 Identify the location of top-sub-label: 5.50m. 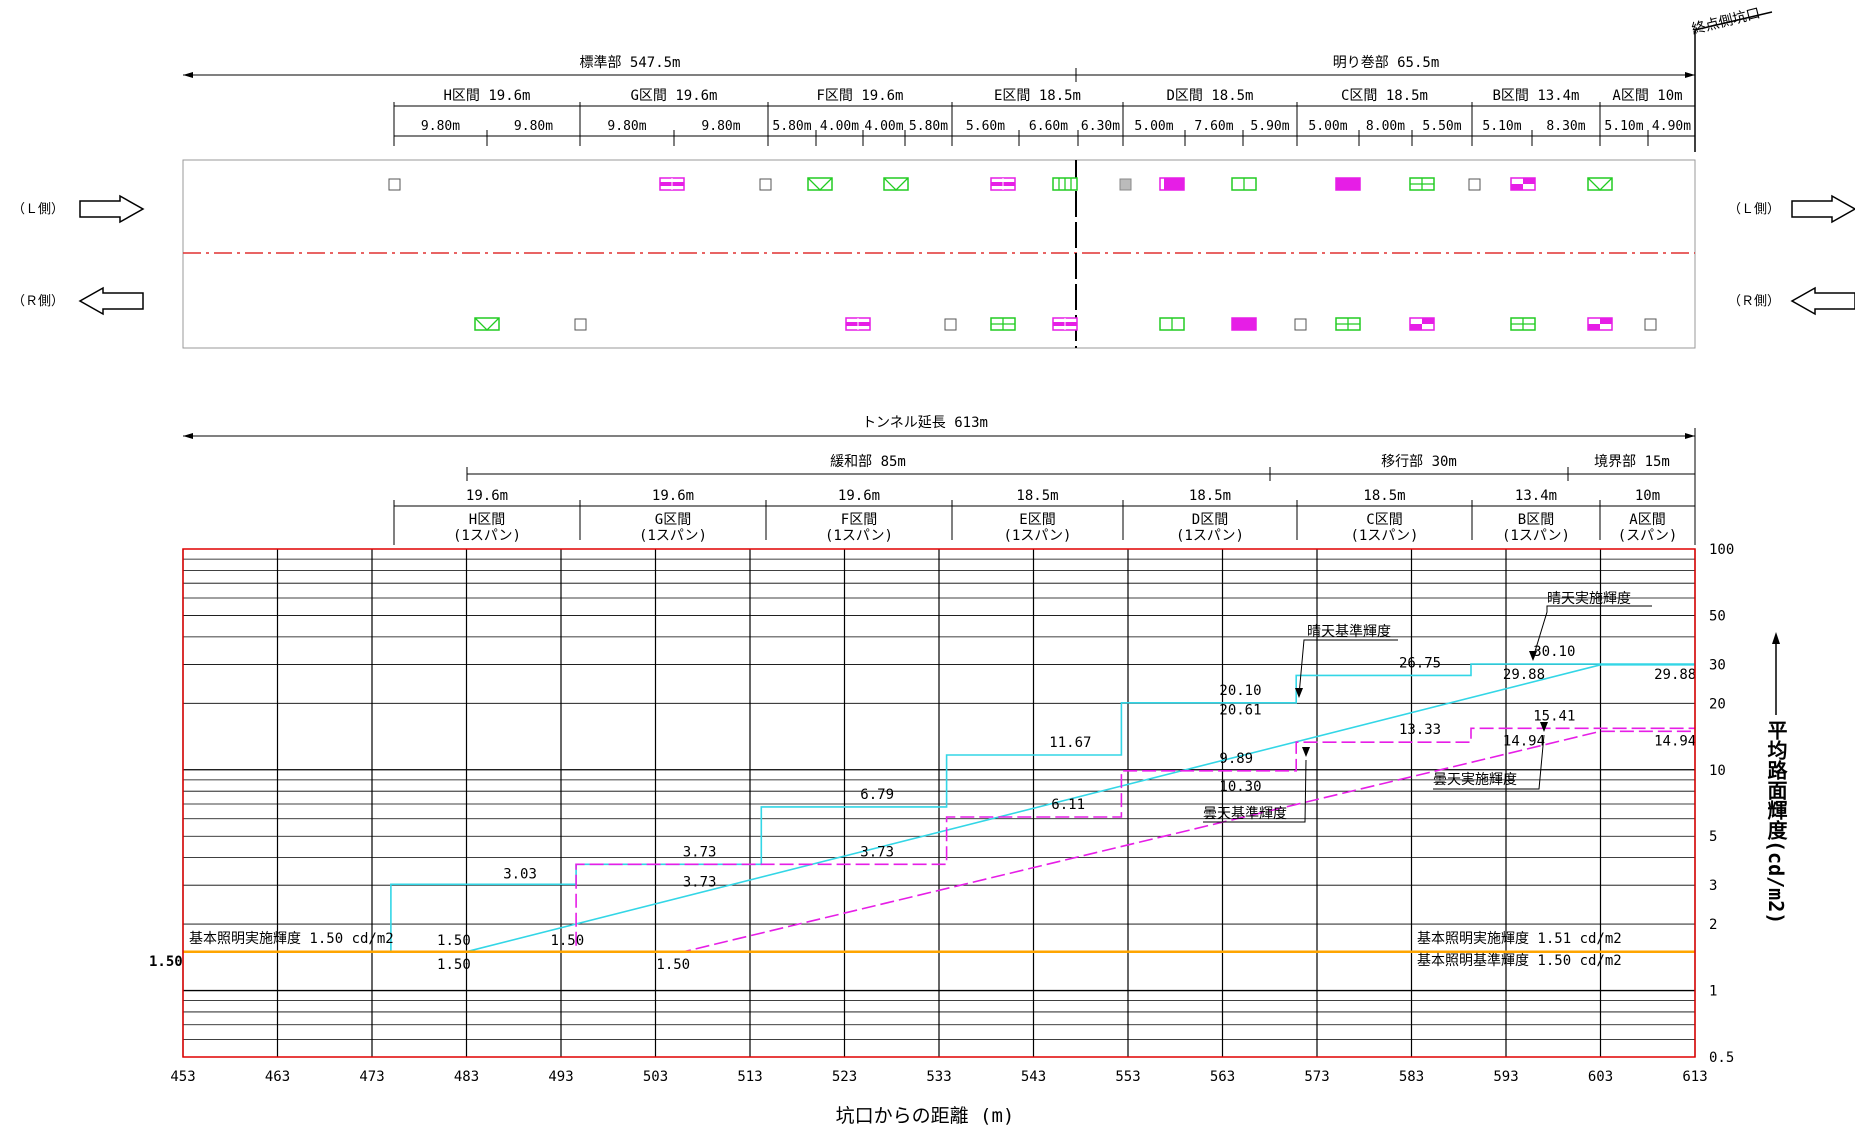
(1441, 126).